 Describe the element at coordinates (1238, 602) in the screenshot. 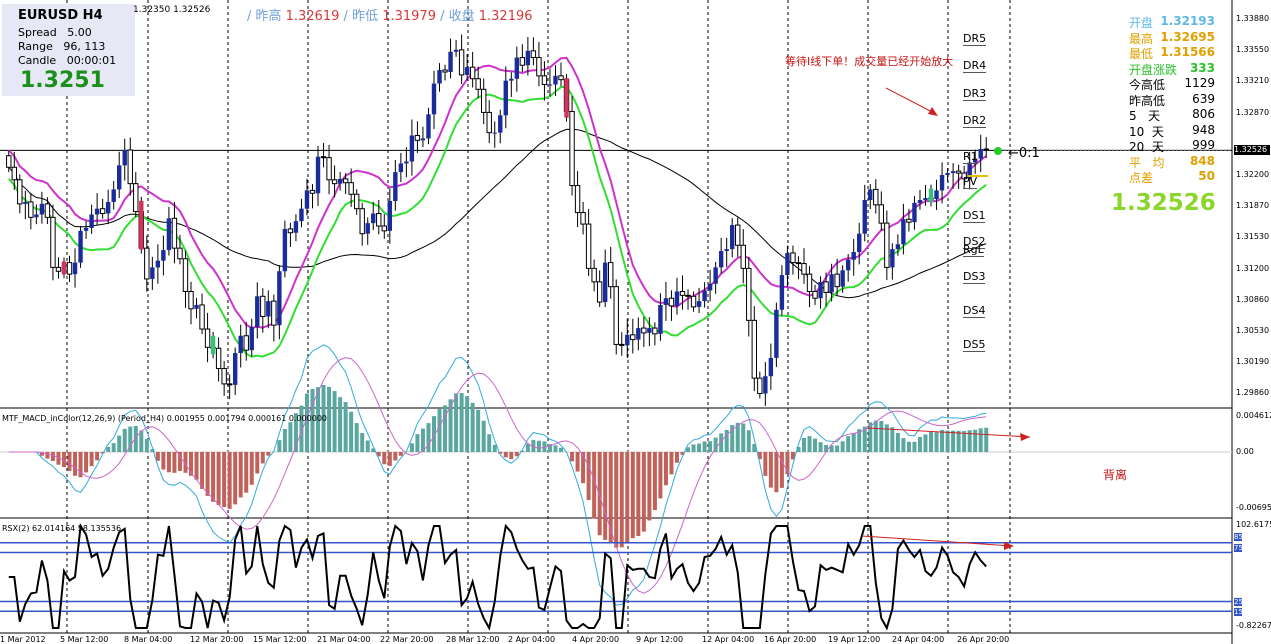

I see `rsx-tick: 25` at that location.